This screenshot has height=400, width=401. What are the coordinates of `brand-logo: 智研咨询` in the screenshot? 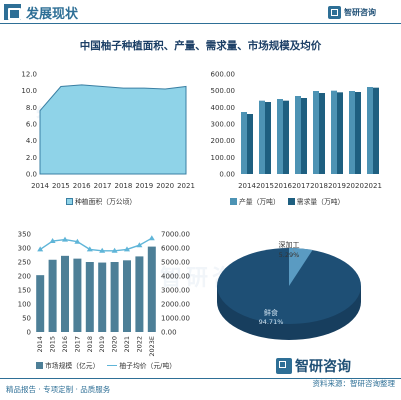 It's located at (352, 12).